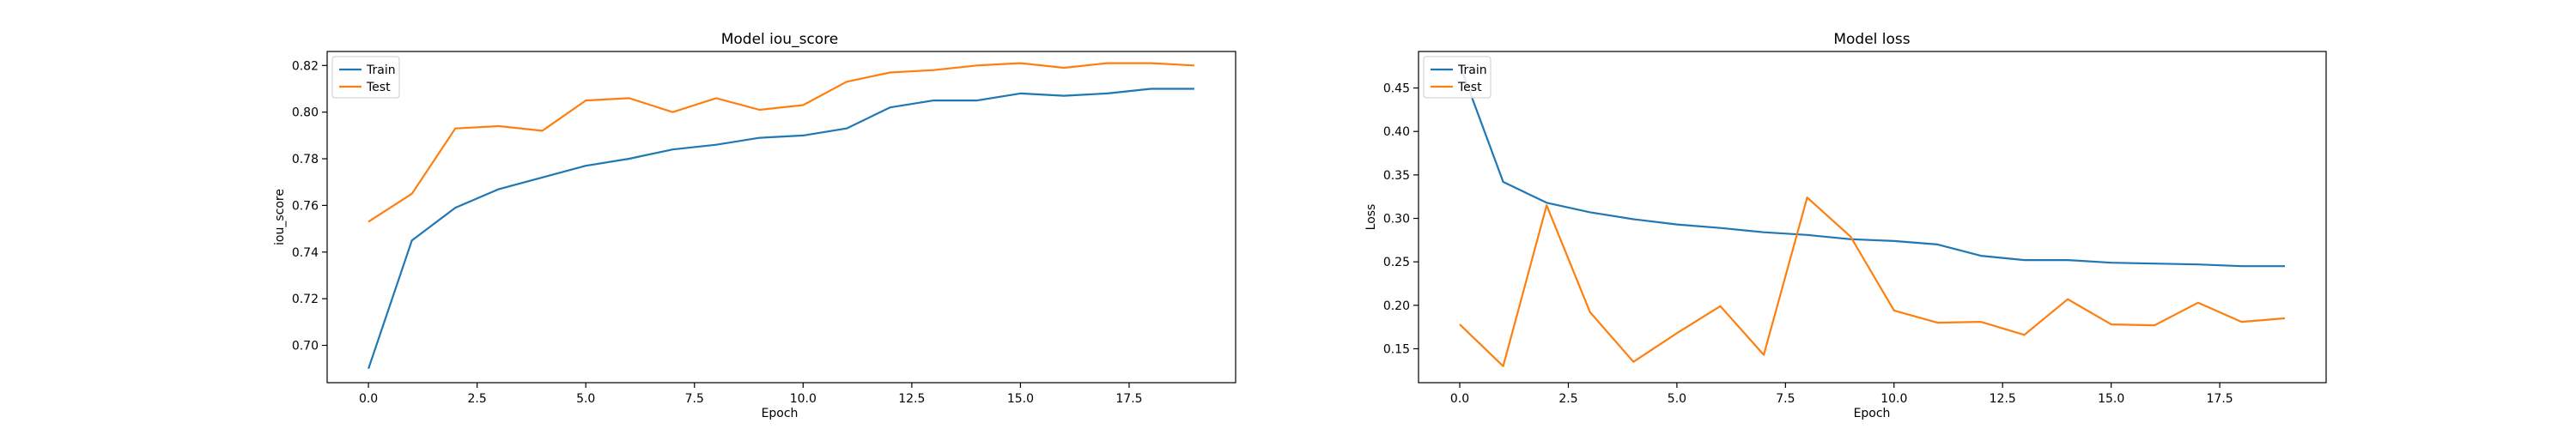 Image resolution: width=2576 pixels, height=429 pixels. What do you see at coordinates (305, 206) in the screenshot?
I see `y-tick-label: 0.76` at bounding box center [305, 206].